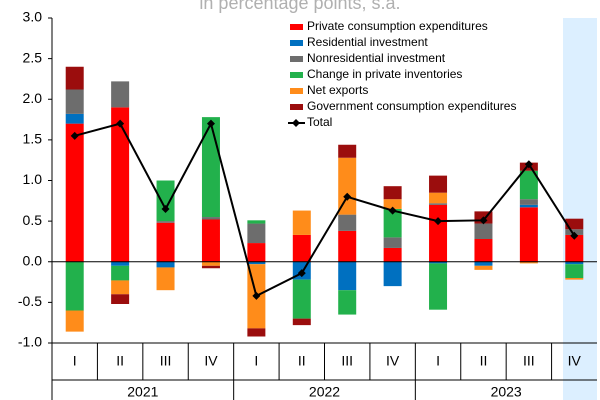  What do you see at coordinates (397, 26) in the screenshot?
I see `legend-label: Private consumption expenditures` at bounding box center [397, 26].